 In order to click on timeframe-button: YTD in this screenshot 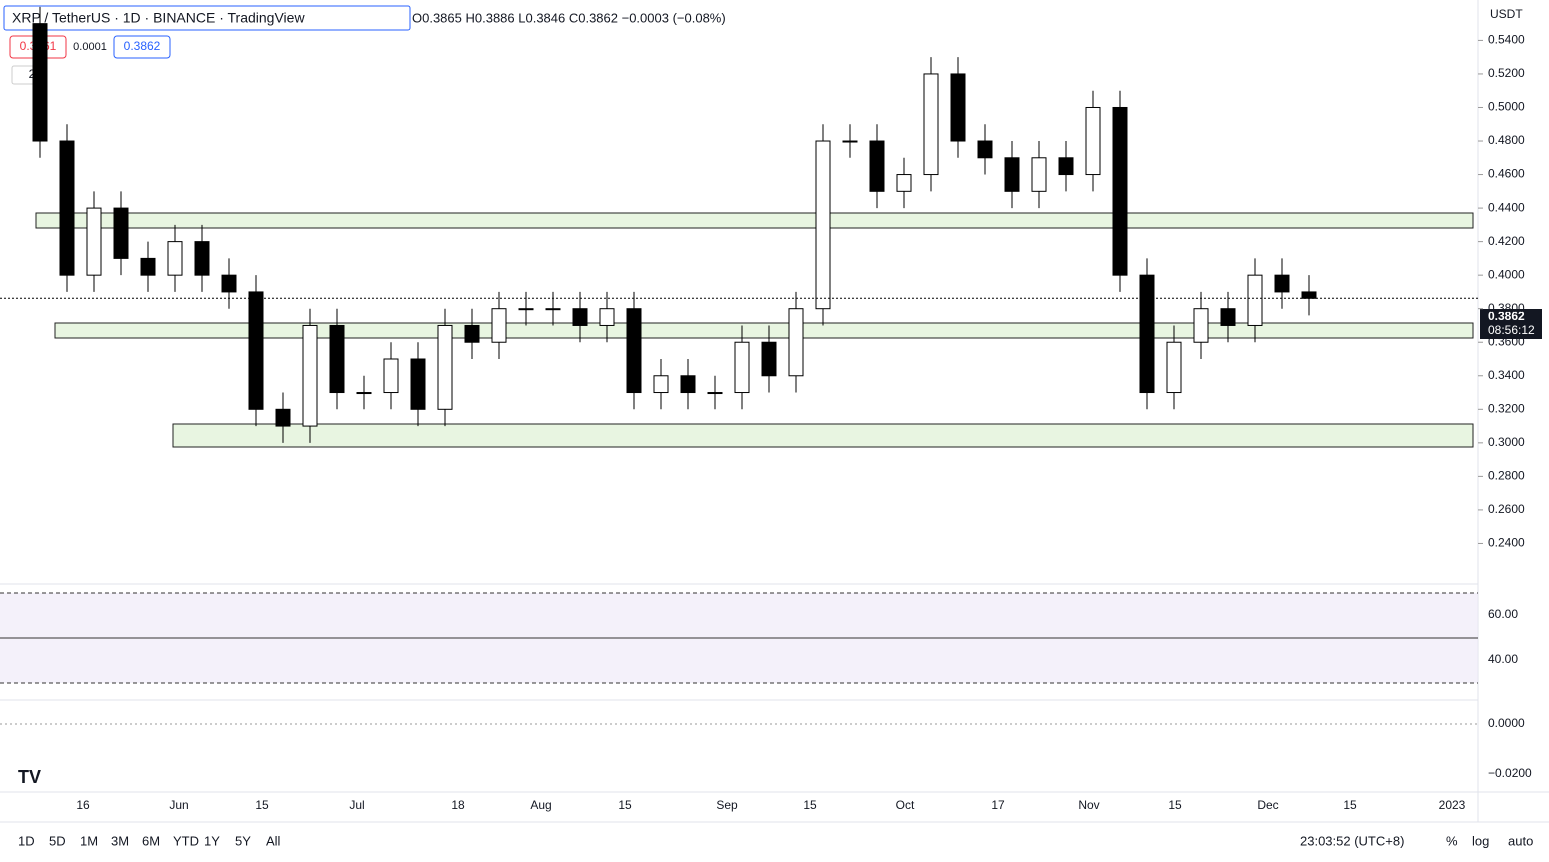, I will do `click(186, 840)`.